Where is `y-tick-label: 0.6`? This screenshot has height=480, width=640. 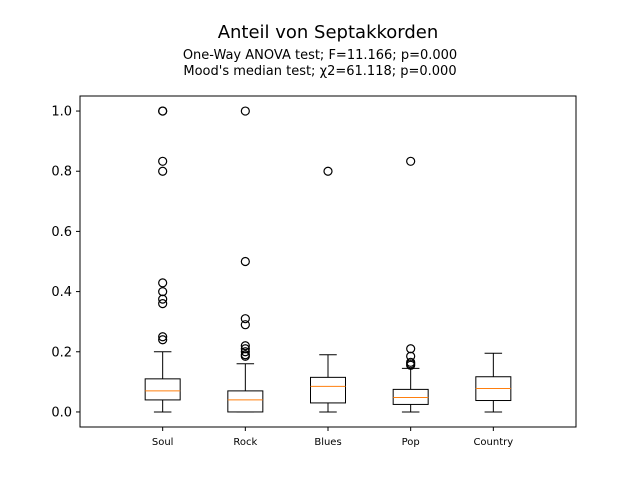 y-tick-label: 0.6 is located at coordinates (61, 232).